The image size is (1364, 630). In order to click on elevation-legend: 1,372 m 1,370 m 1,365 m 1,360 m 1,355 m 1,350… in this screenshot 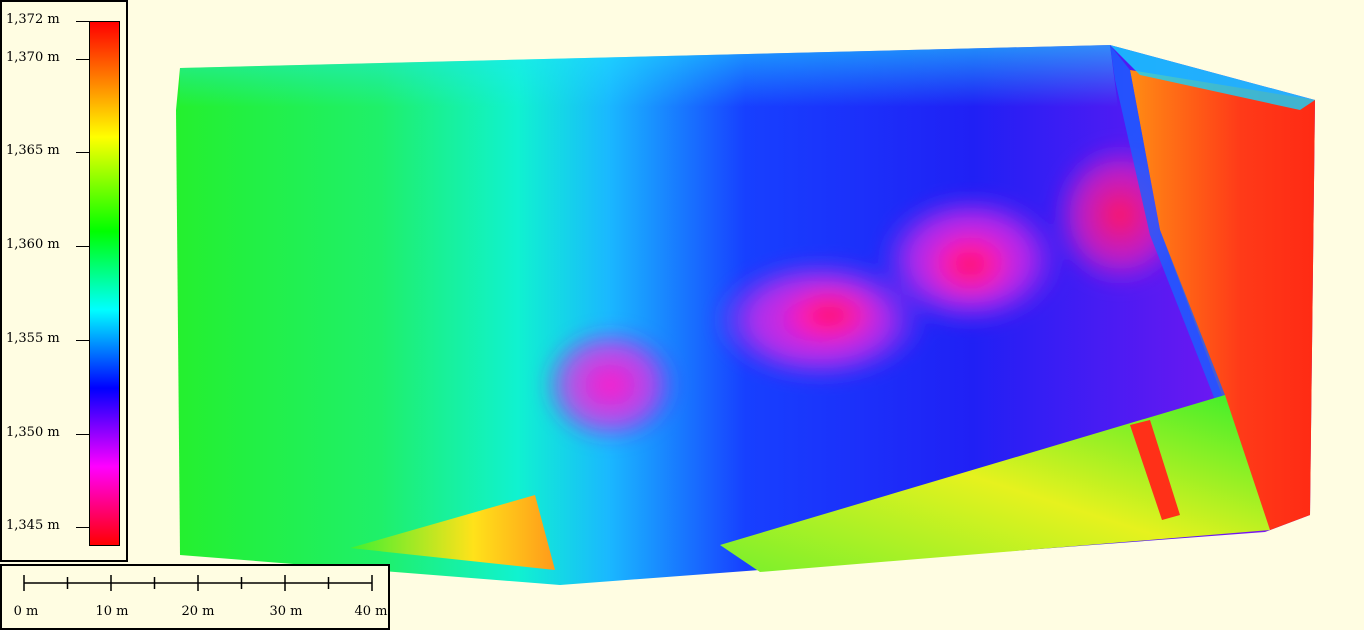, I will do `click(64, 281)`.